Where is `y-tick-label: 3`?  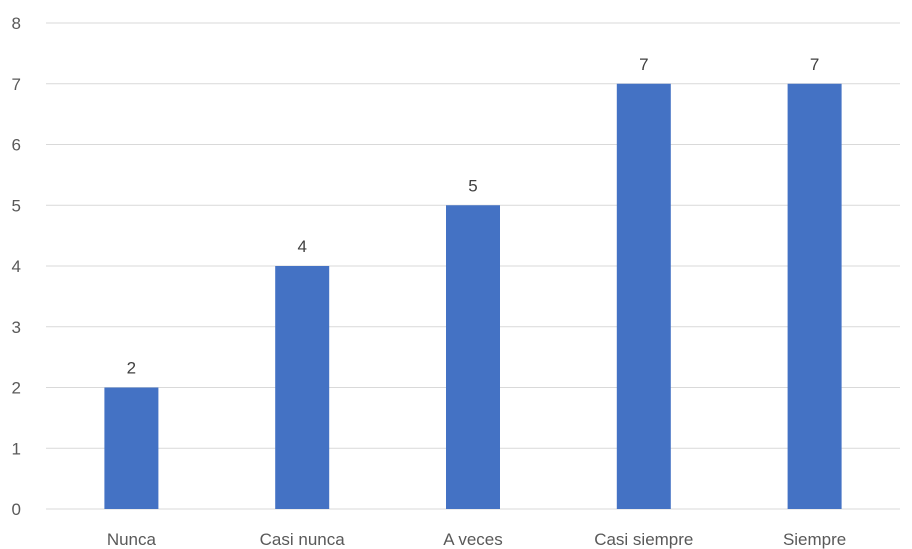 y-tick-label: 3 is located at coordinates (16, 327).